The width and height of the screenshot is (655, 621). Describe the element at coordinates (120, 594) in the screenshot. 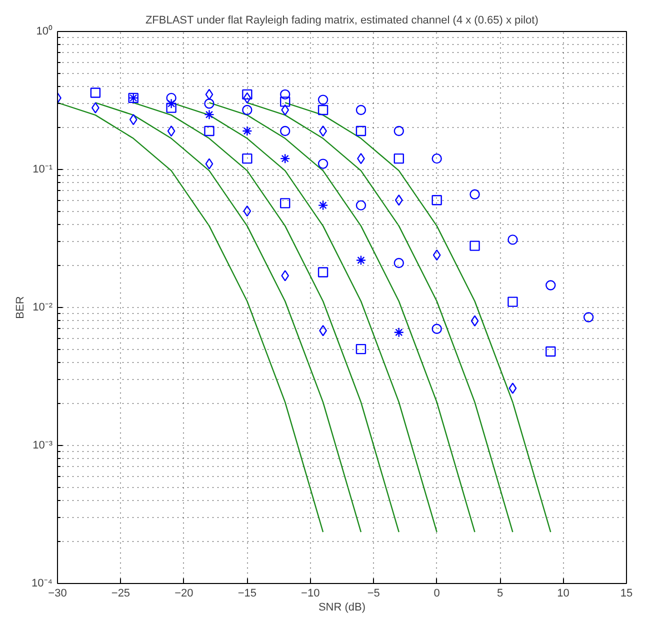

I see `x-tick-label: −25` at that location.